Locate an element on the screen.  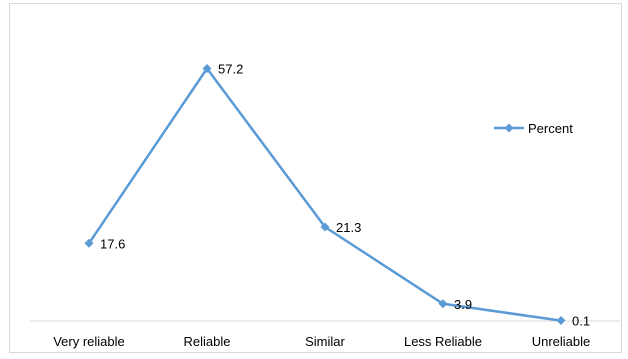
x-tick-label: Very reliable is located at coordinates (89, 341).